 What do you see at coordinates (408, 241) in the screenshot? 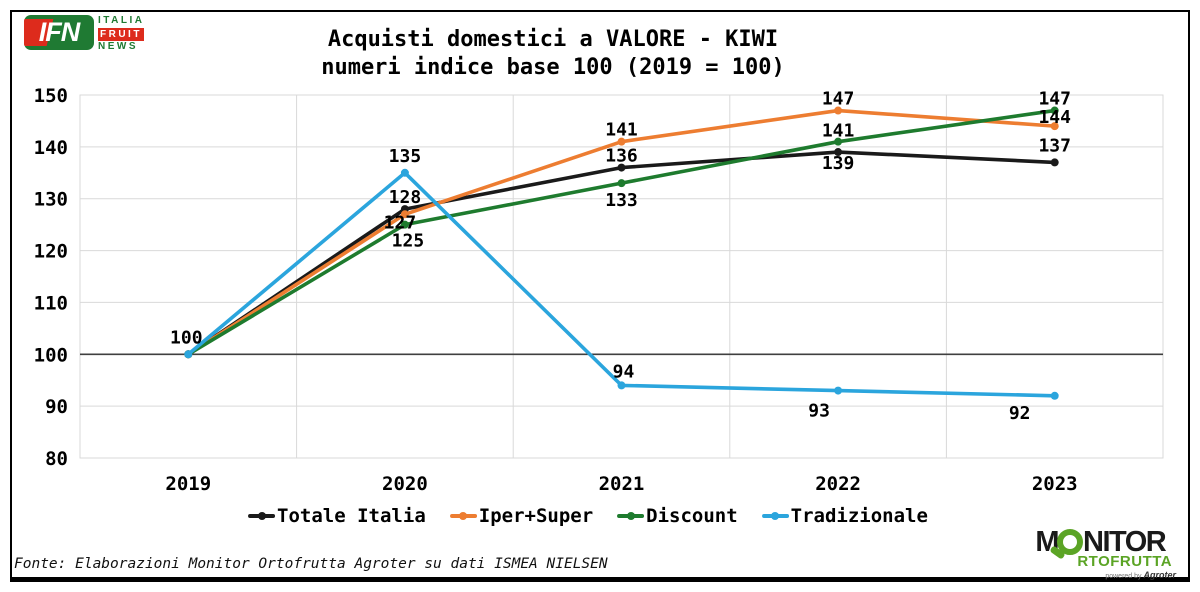
I see `data-label: 125` at bounding box center [408, 241].